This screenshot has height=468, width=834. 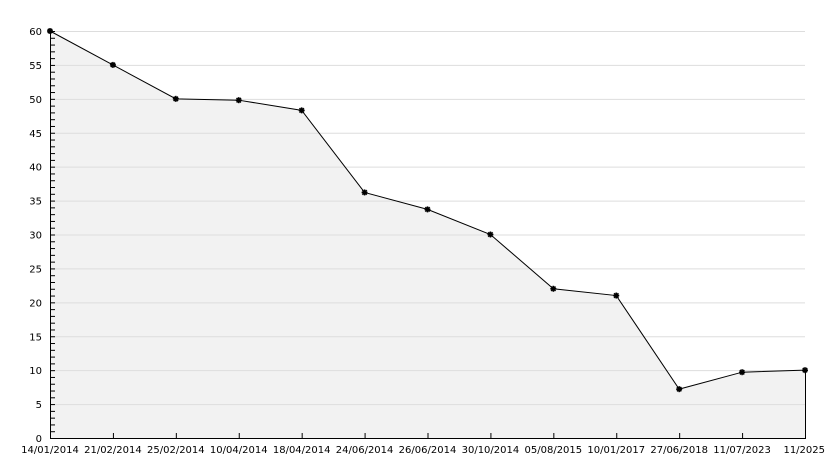 I want to click on x-tick-label: 24/06/2014, so click(x=365, y=450).